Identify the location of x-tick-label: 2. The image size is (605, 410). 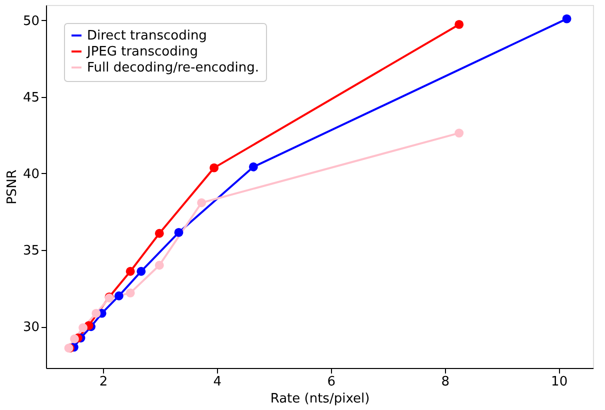
(103, 382).